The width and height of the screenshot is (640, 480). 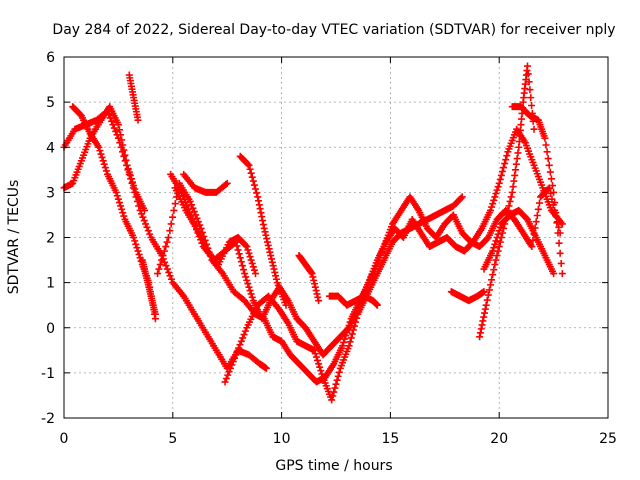 What do you see at coordinates (50, 329) in the screenshot?
I see `y-tick-label: 0` at bounding box center [50, 329].